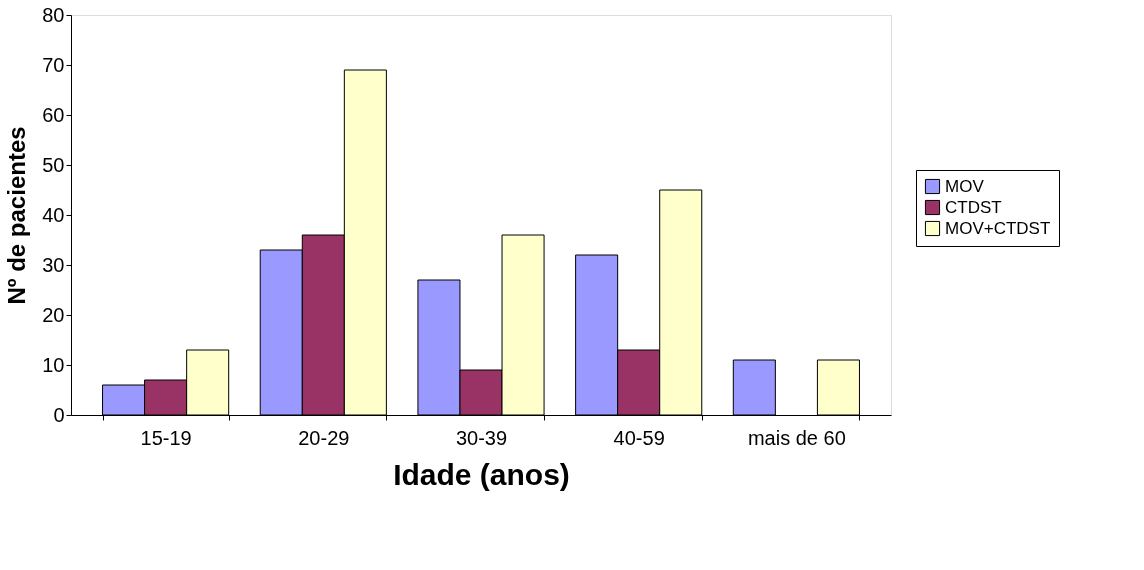 This screenshot has height=570, width=1144. I want to click on x-tick-label: mais de 60, so click(796, 437).